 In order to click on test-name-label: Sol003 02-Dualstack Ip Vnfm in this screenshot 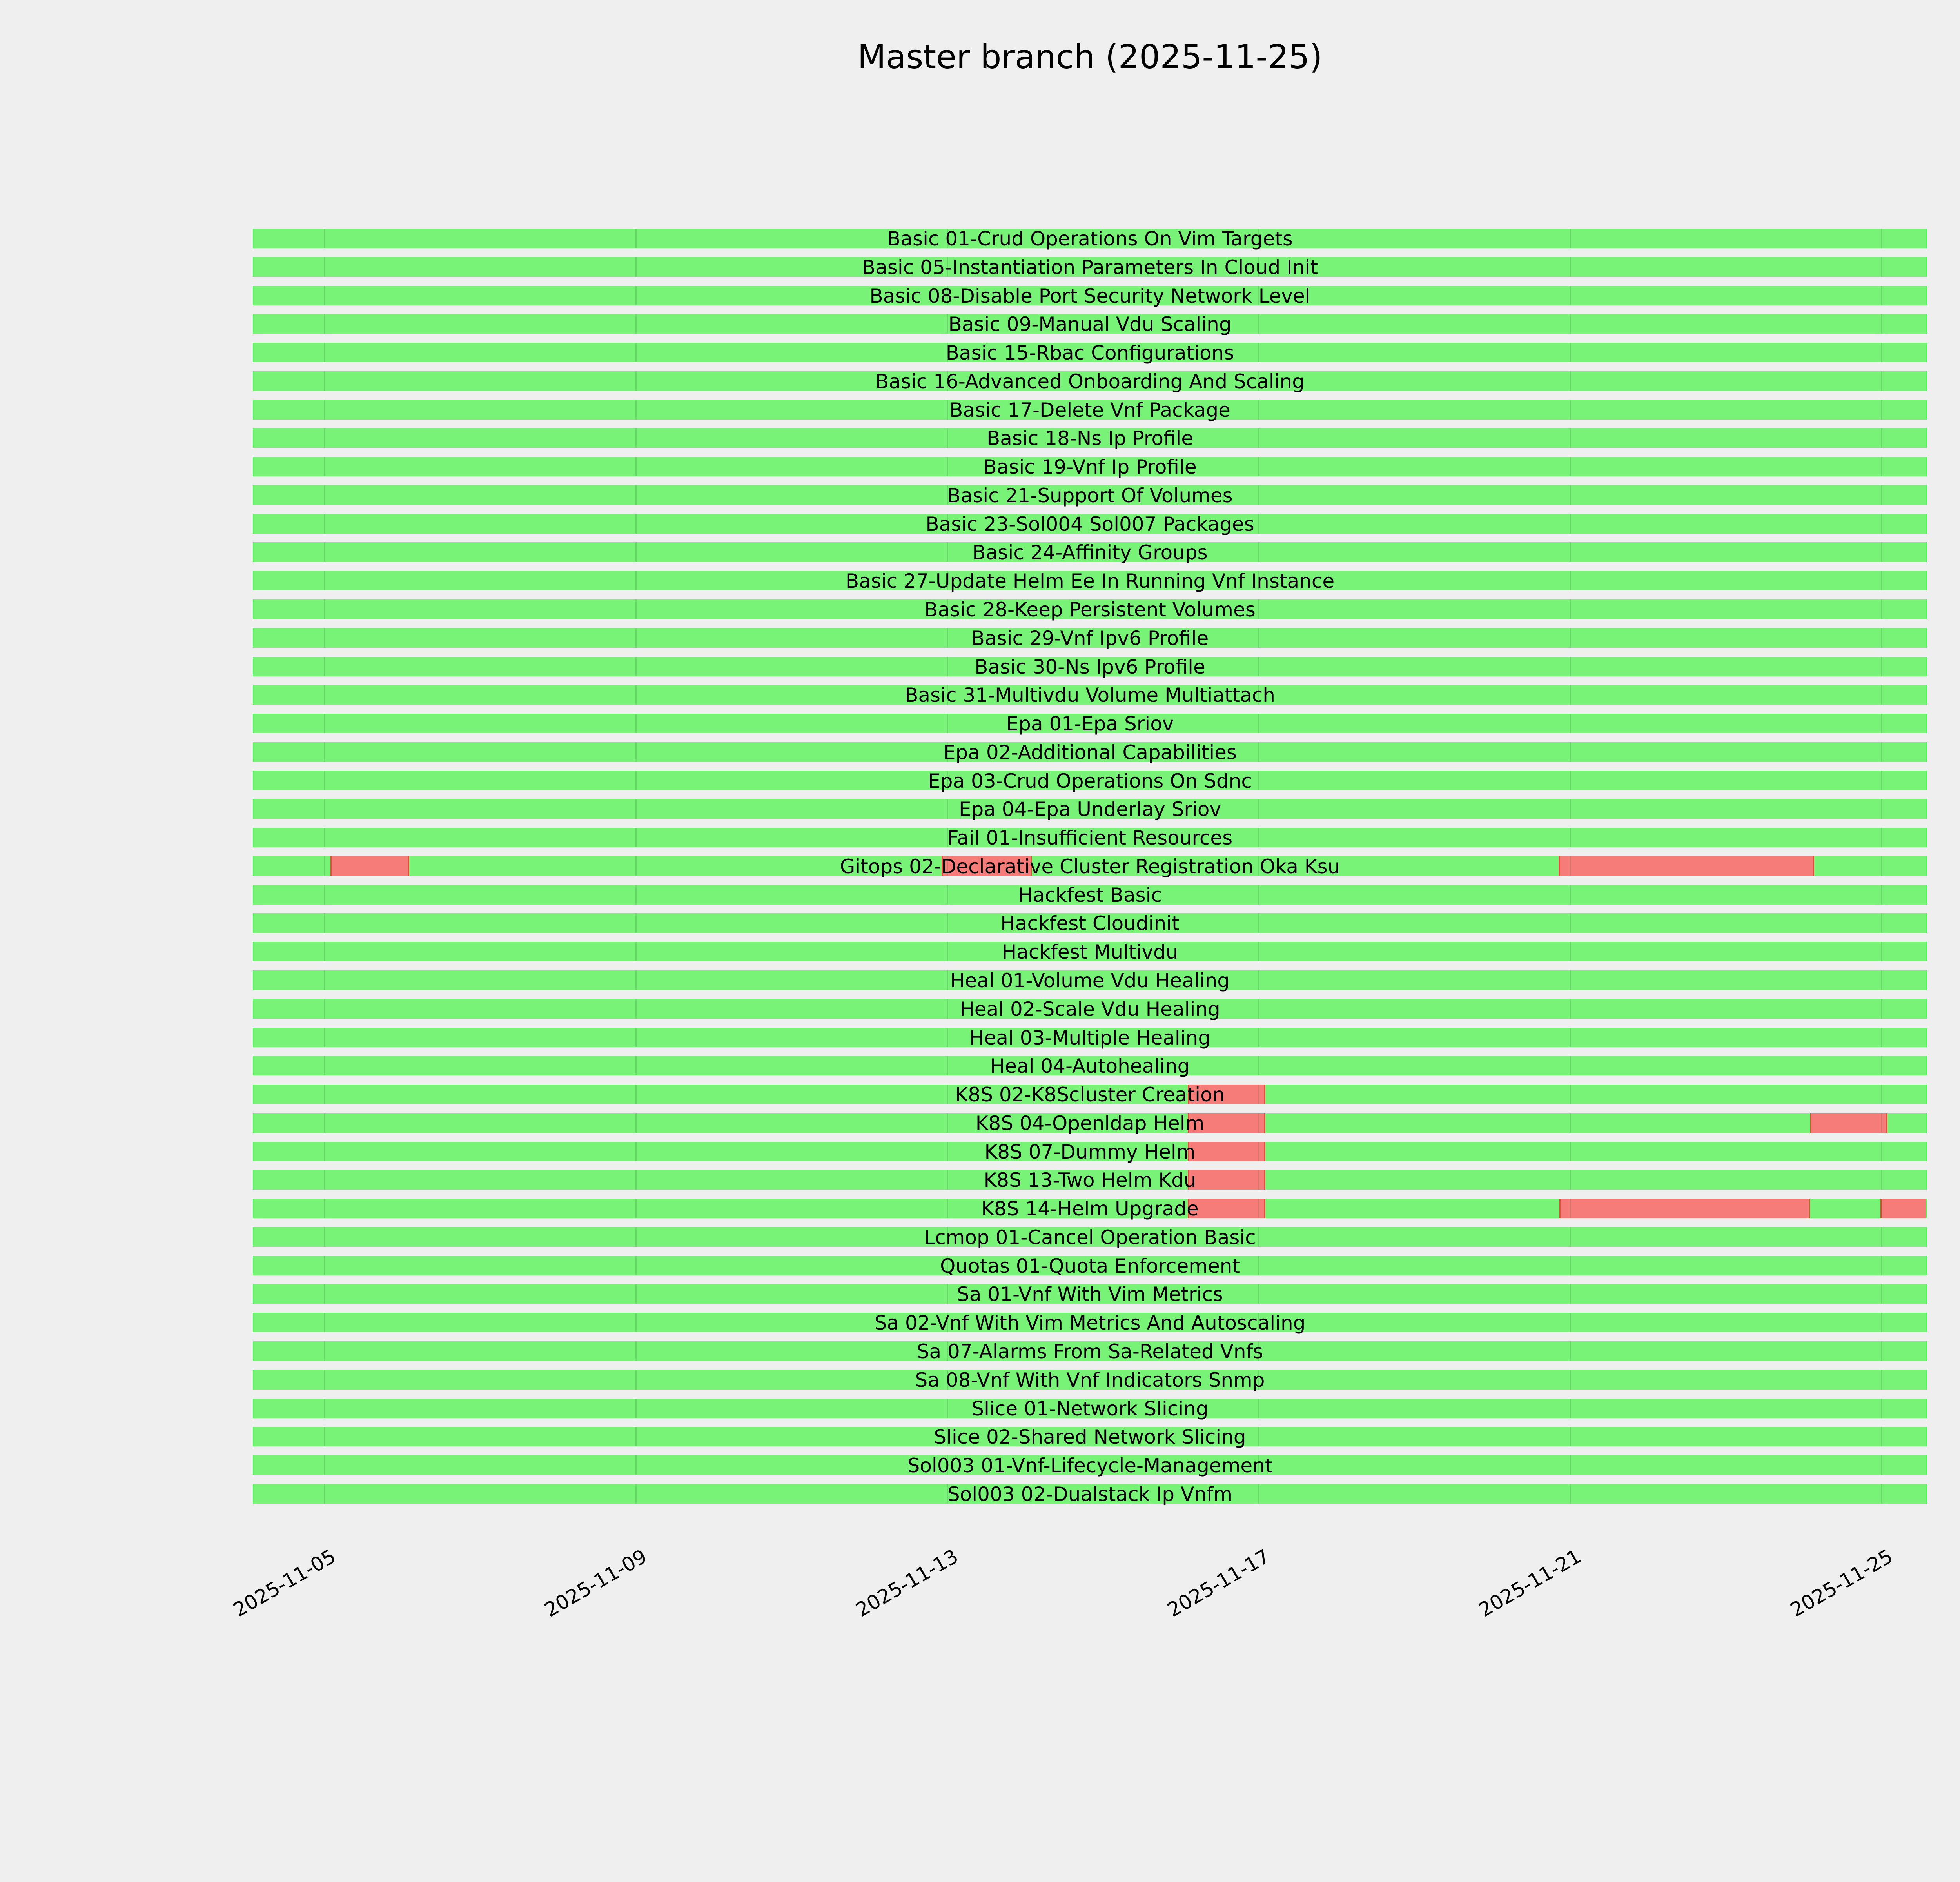, I will do `click(1090, 1494)`.